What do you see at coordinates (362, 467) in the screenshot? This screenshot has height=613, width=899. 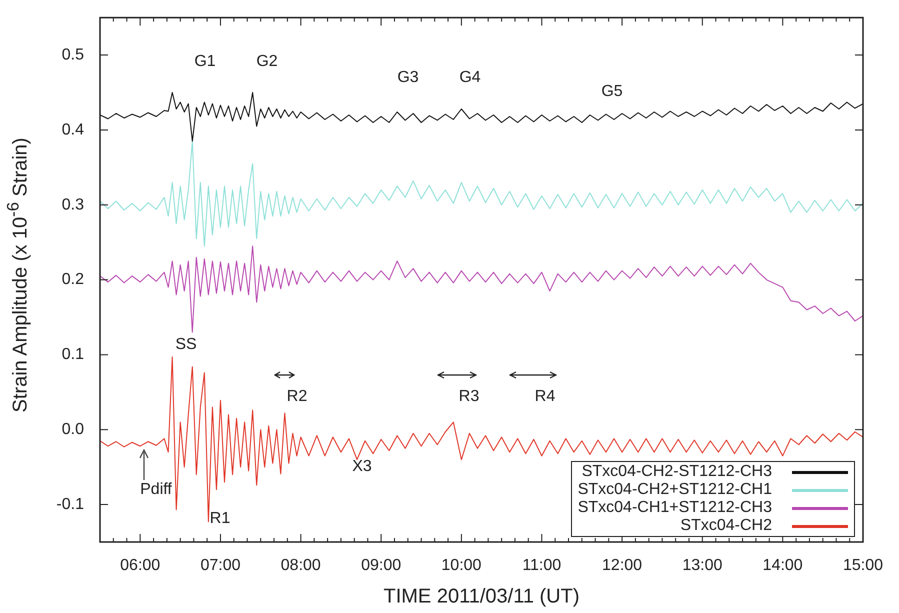 I see `annotation: X3` at bounding box center [362, 467].